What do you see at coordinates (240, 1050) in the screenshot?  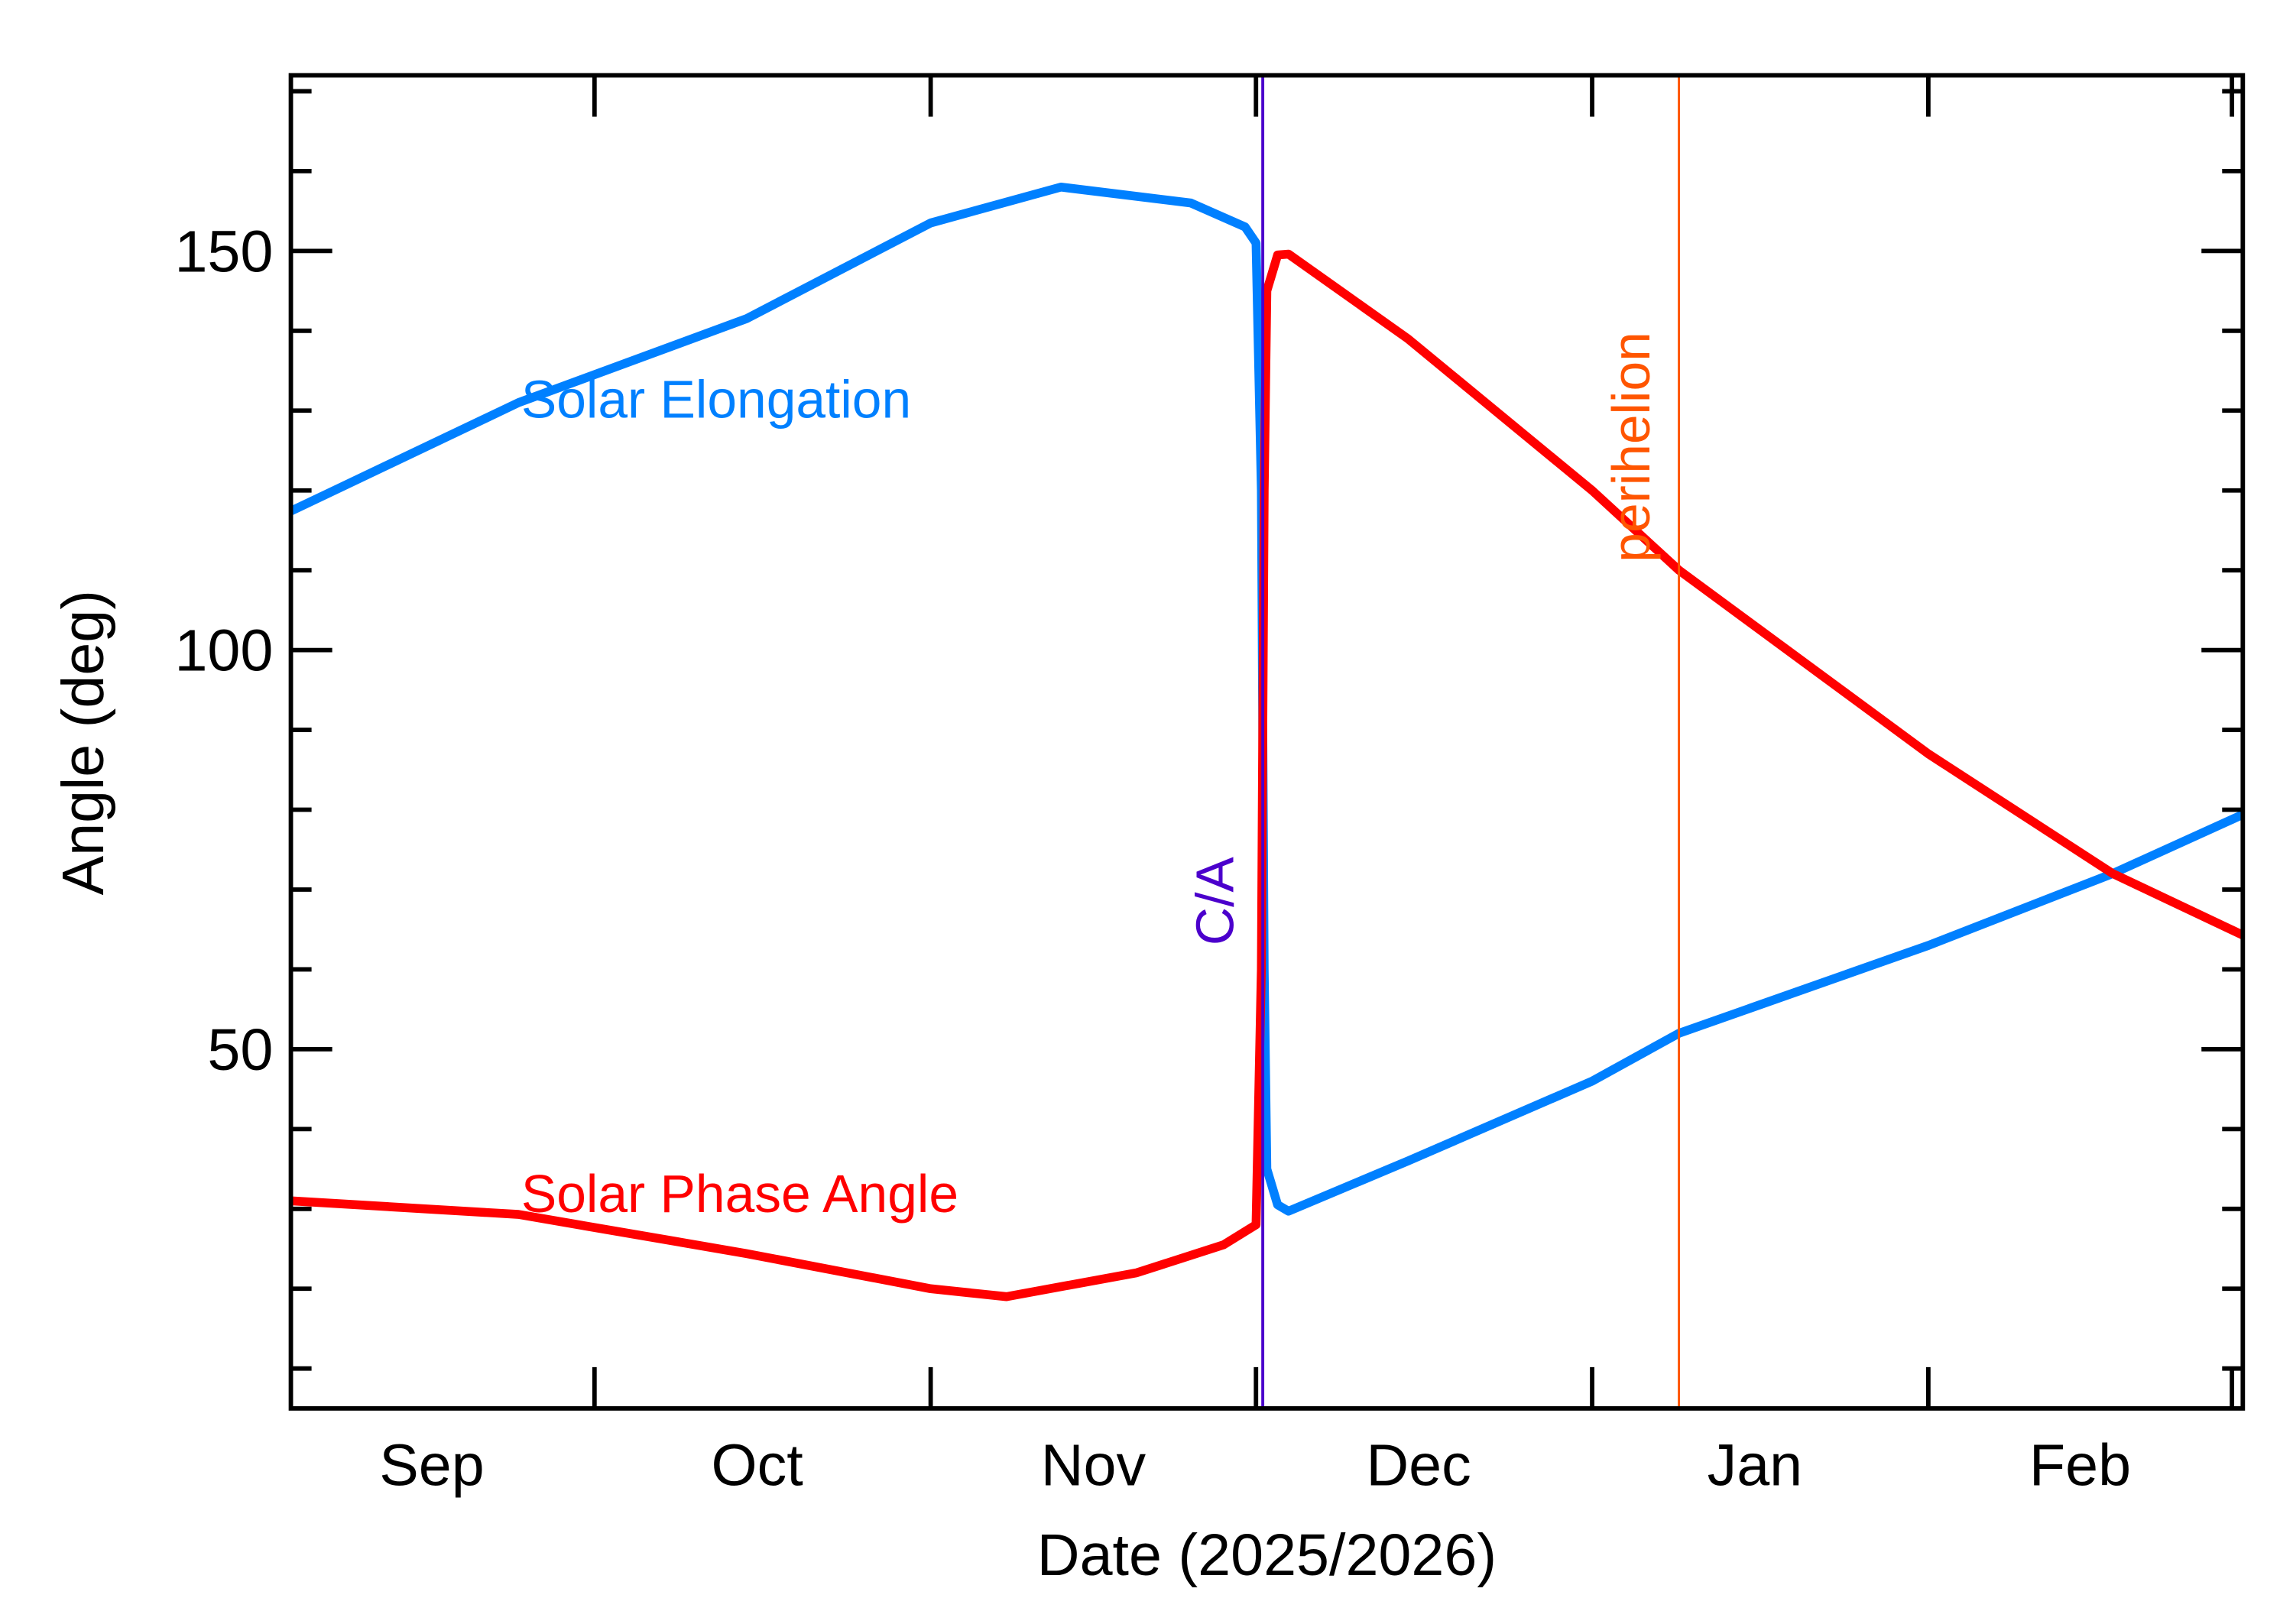 I see `y-tick-label: 50` at bounding box center [240, 1050].